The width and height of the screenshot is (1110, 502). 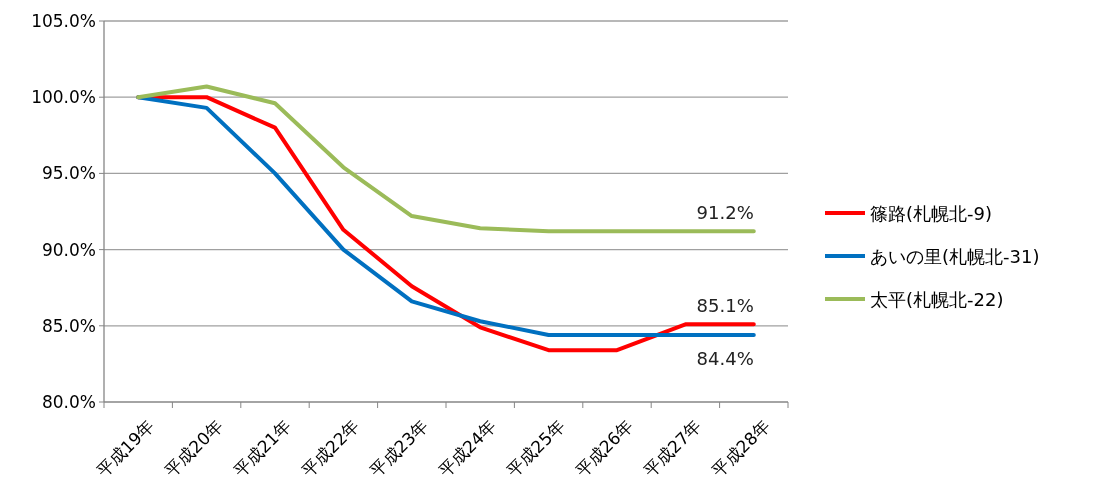 What do you see at coordinates (399, 448) in the screenshot?
I see `x-tick-label: 平成23年` at bounding box center [399, 448].